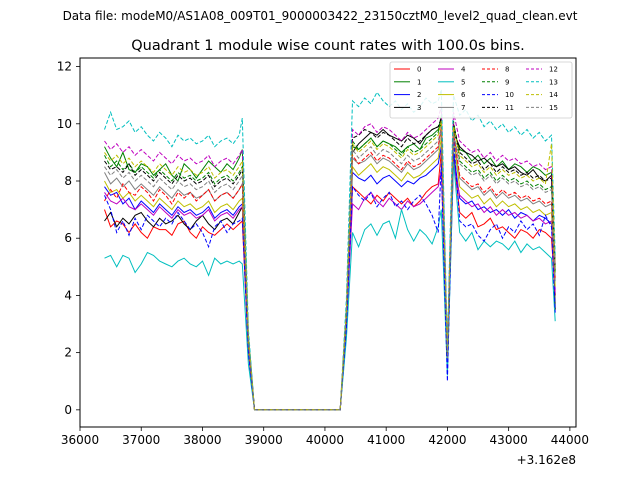 This screenshot has width=640, height=480. What do you see at coordinates (202, 440) in the screenshot?
I see `x-tick-label: 38000` at bounding box center [202, 440].